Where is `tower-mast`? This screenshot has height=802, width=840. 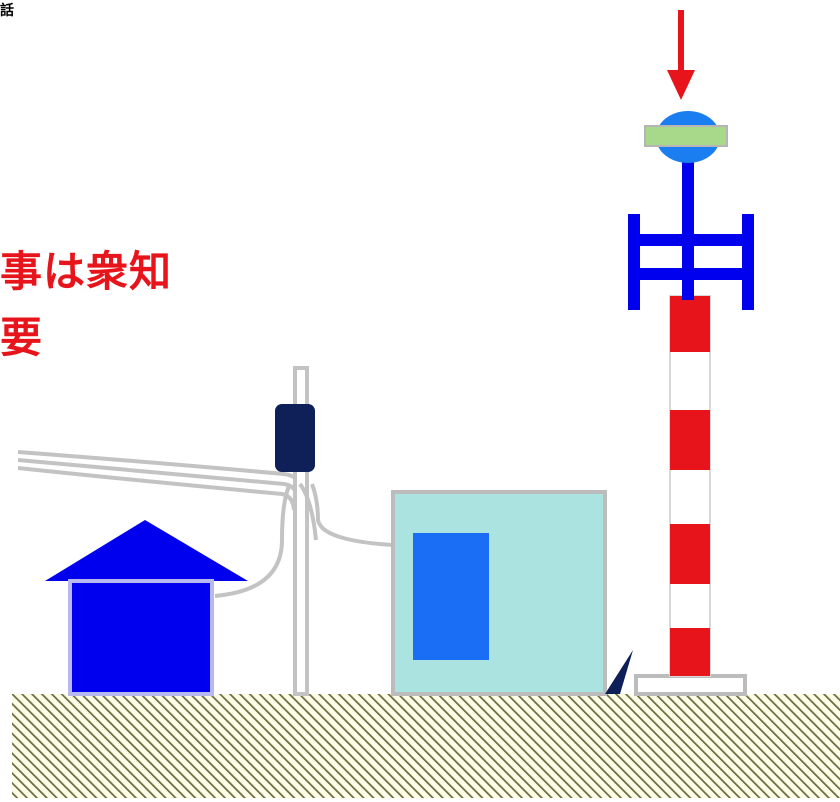
tower-mast is located at coordinates (690, 486).